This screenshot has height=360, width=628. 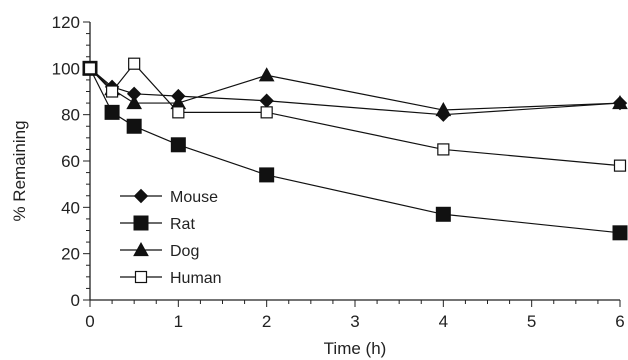 What do you see at coordinates (619, 321) in the screenshot?
I see `x-tick-label: 6` at bounding box center [619, 321].